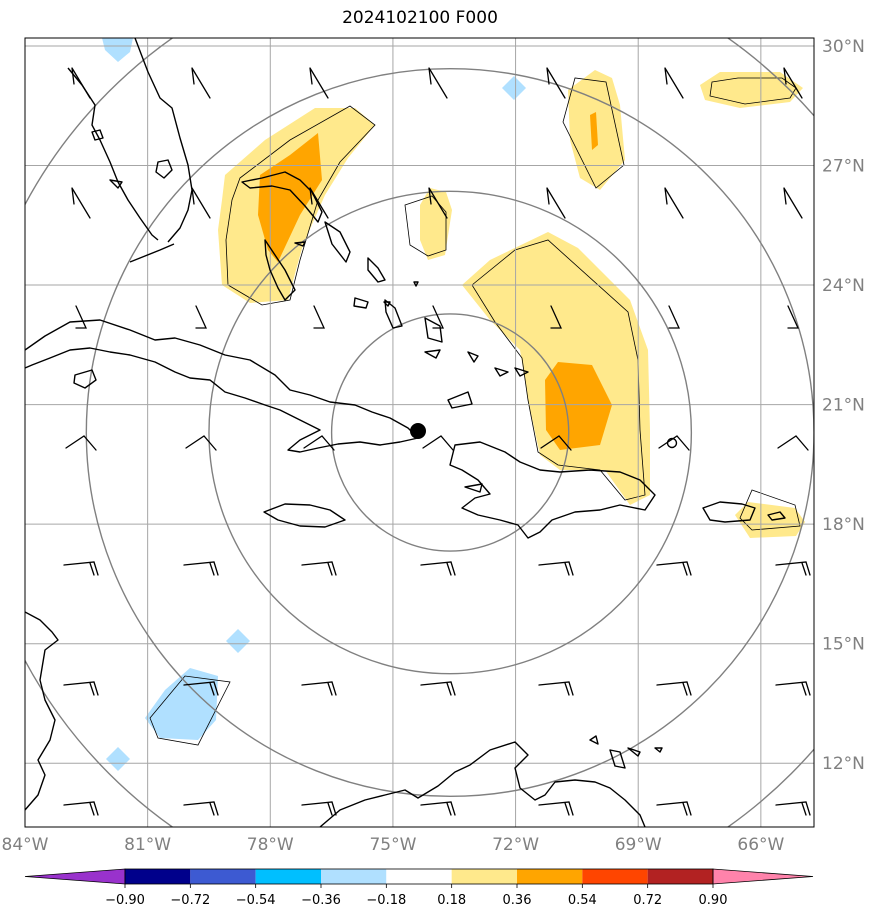 This screenshot has height=924, width=885. I want to click on coast-inagua, so click(460, 400).